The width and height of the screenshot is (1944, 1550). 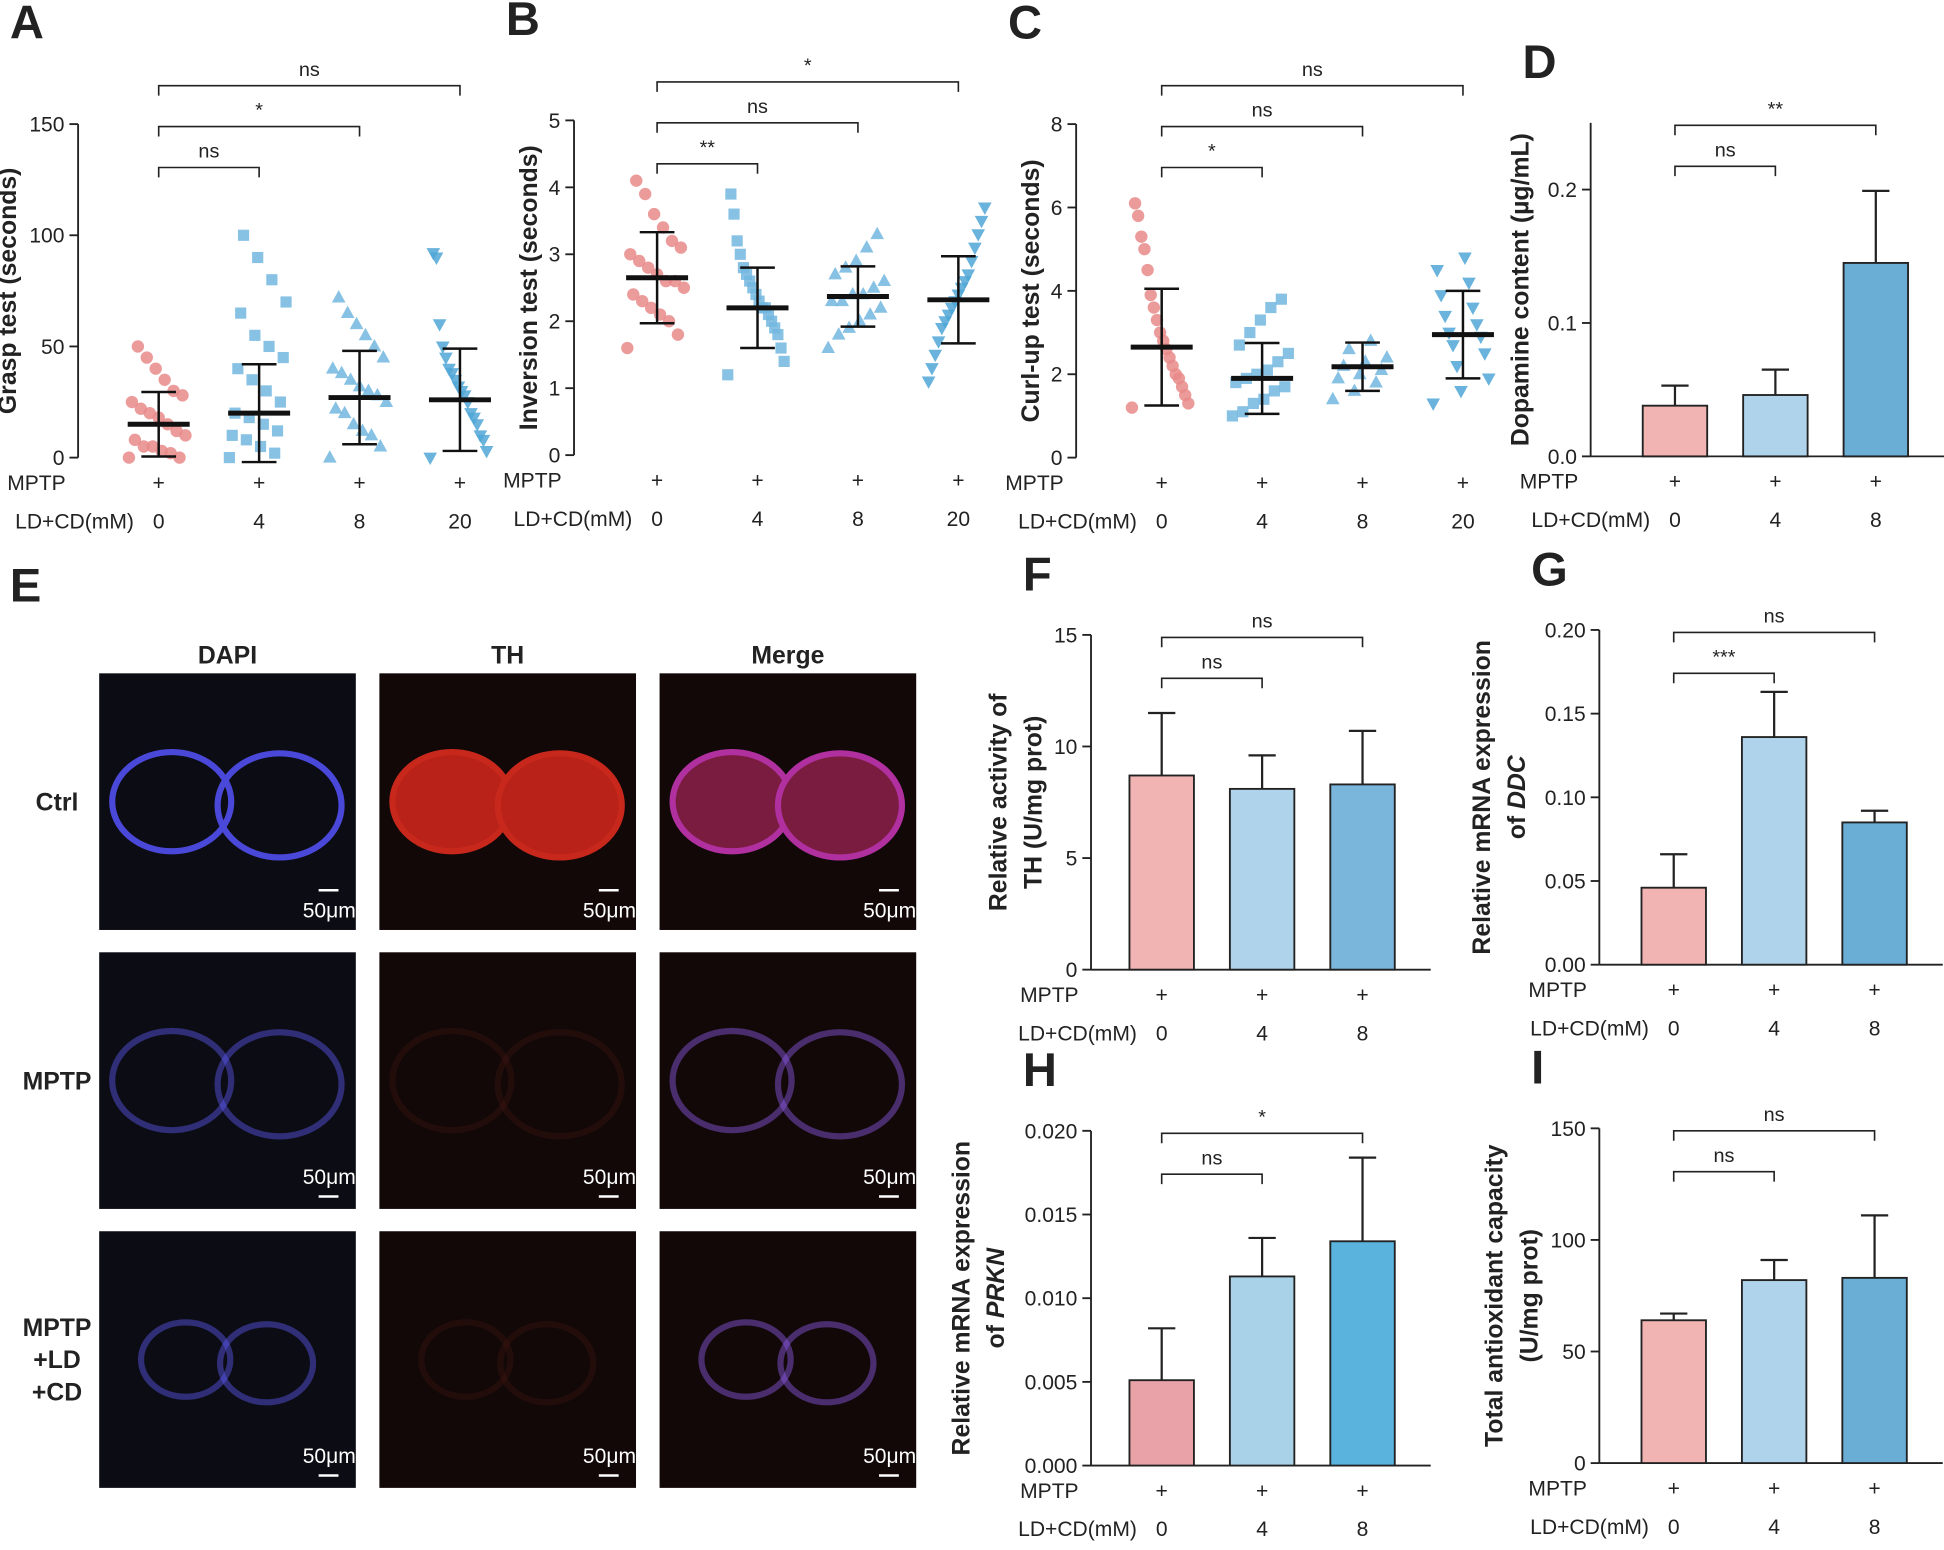 I want to click on y-tick-label: 0.005, so click(x=1051, y=1382).